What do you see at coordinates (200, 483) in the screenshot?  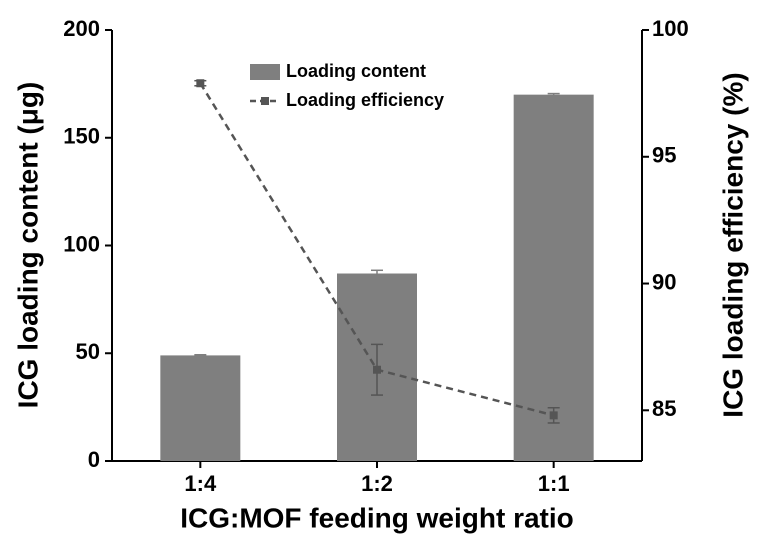 I see `x-tick-label: 1:4` at bounding box center [200, 483].